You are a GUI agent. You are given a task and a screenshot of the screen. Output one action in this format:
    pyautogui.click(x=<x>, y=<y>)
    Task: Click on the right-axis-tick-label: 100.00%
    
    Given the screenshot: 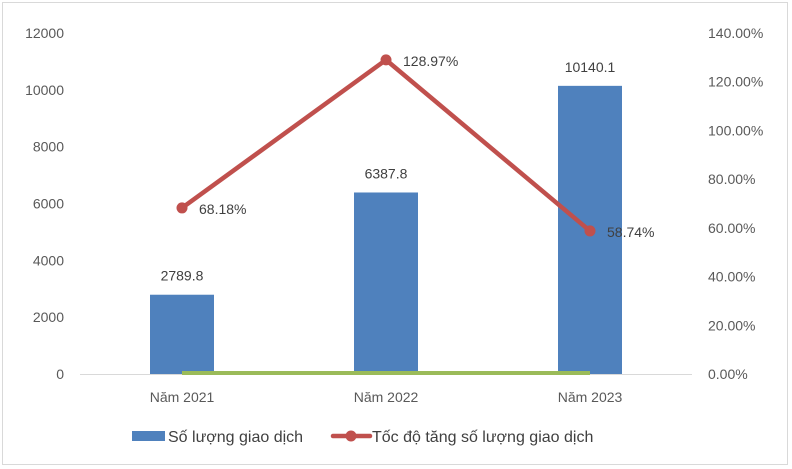 What is the action you would take?
    pyautogui.click(x=735, y=130)
    